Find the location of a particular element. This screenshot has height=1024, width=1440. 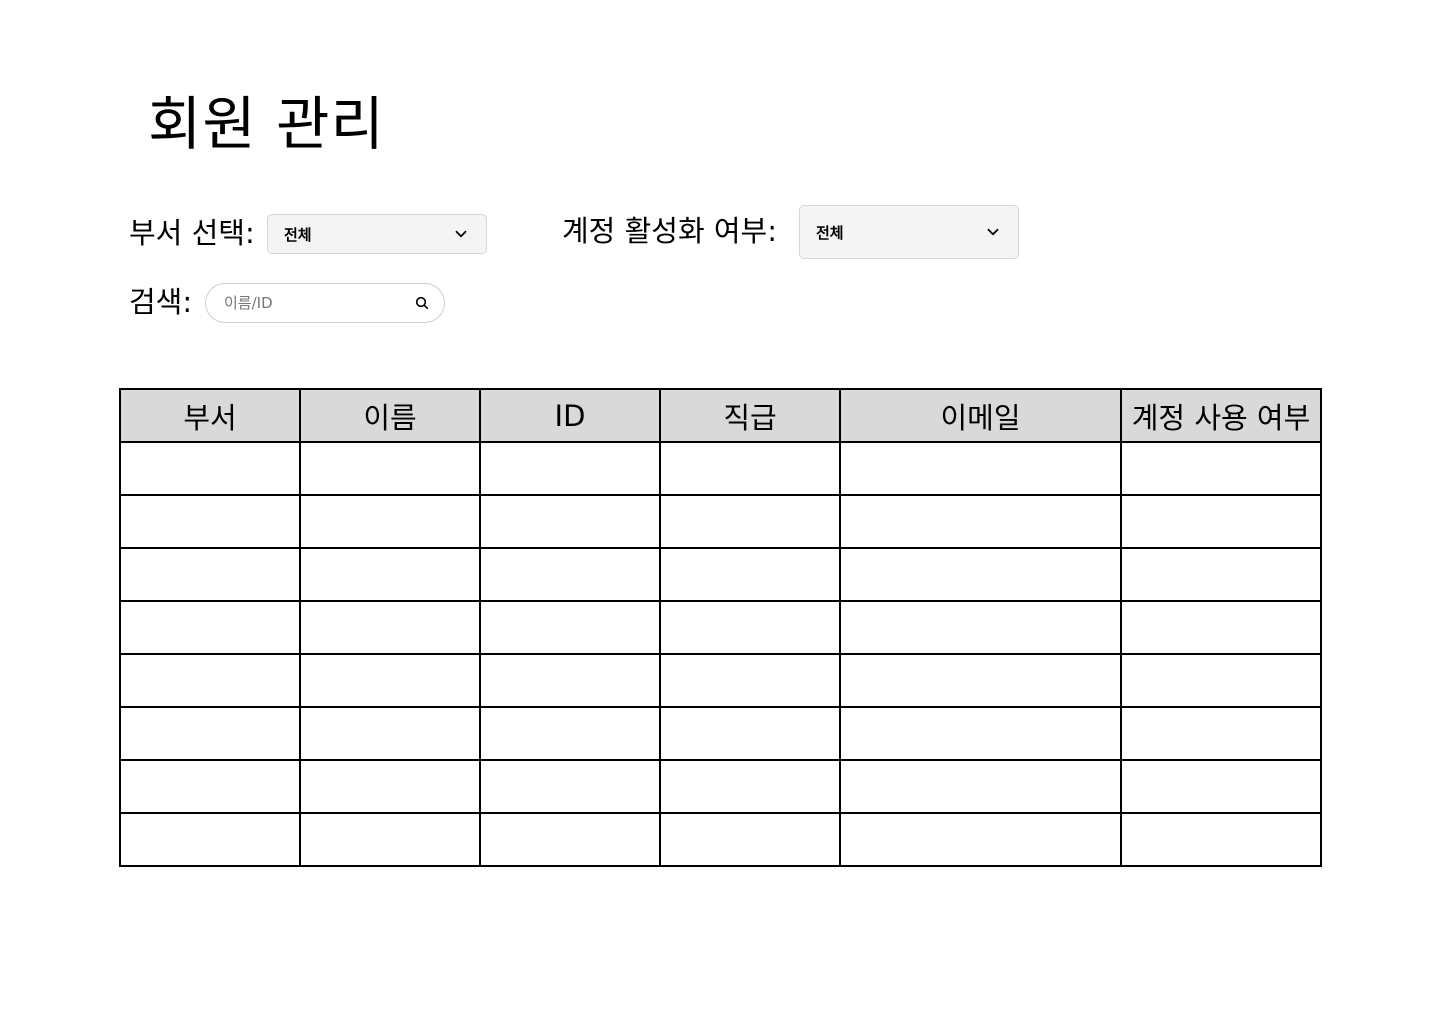

department-label: 부서 선택: is located at coordinates (192, 233).